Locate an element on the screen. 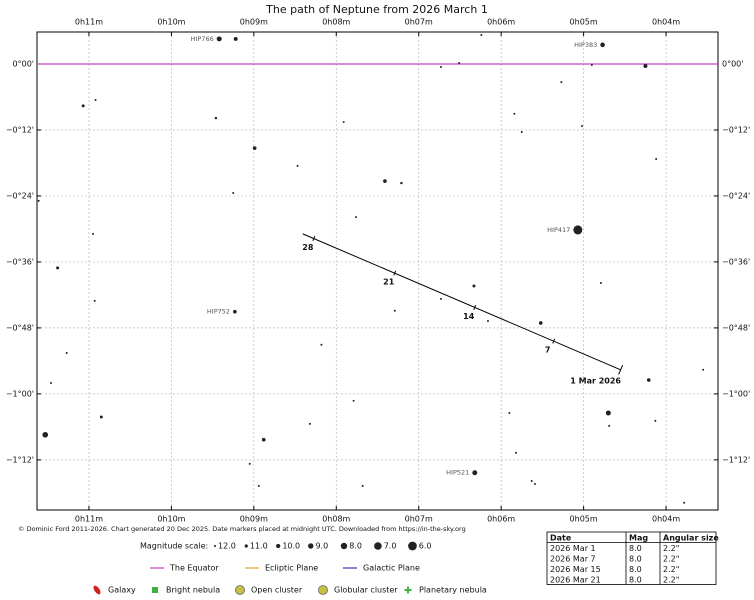  magnitude-label: 6.0 is located at coordinates (425, 546).